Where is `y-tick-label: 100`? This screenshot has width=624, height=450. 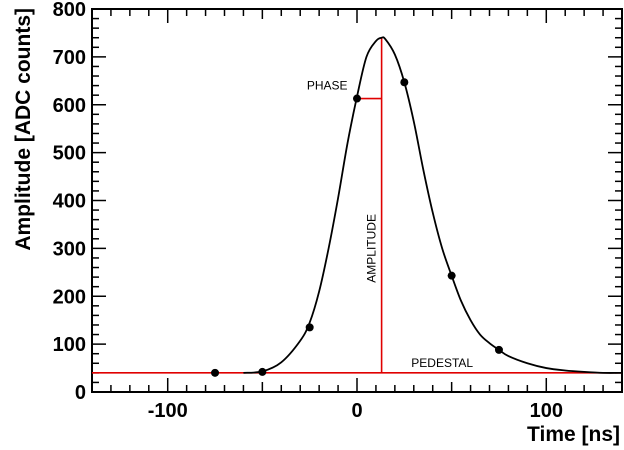
y-tick-label: 100 is located at coordinates (69, 345).